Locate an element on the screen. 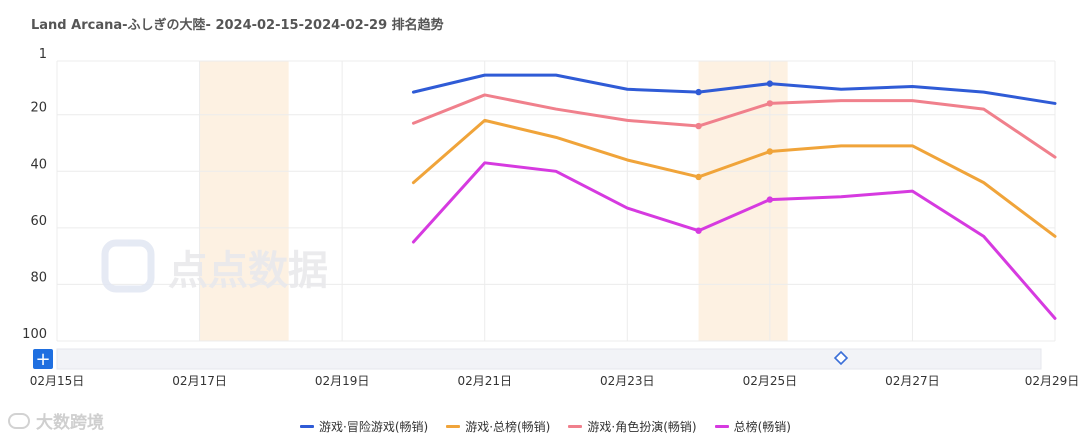 This screenshot has height=440, width=1080. y-tick-label: 40 is located at coordinates (38, 164).